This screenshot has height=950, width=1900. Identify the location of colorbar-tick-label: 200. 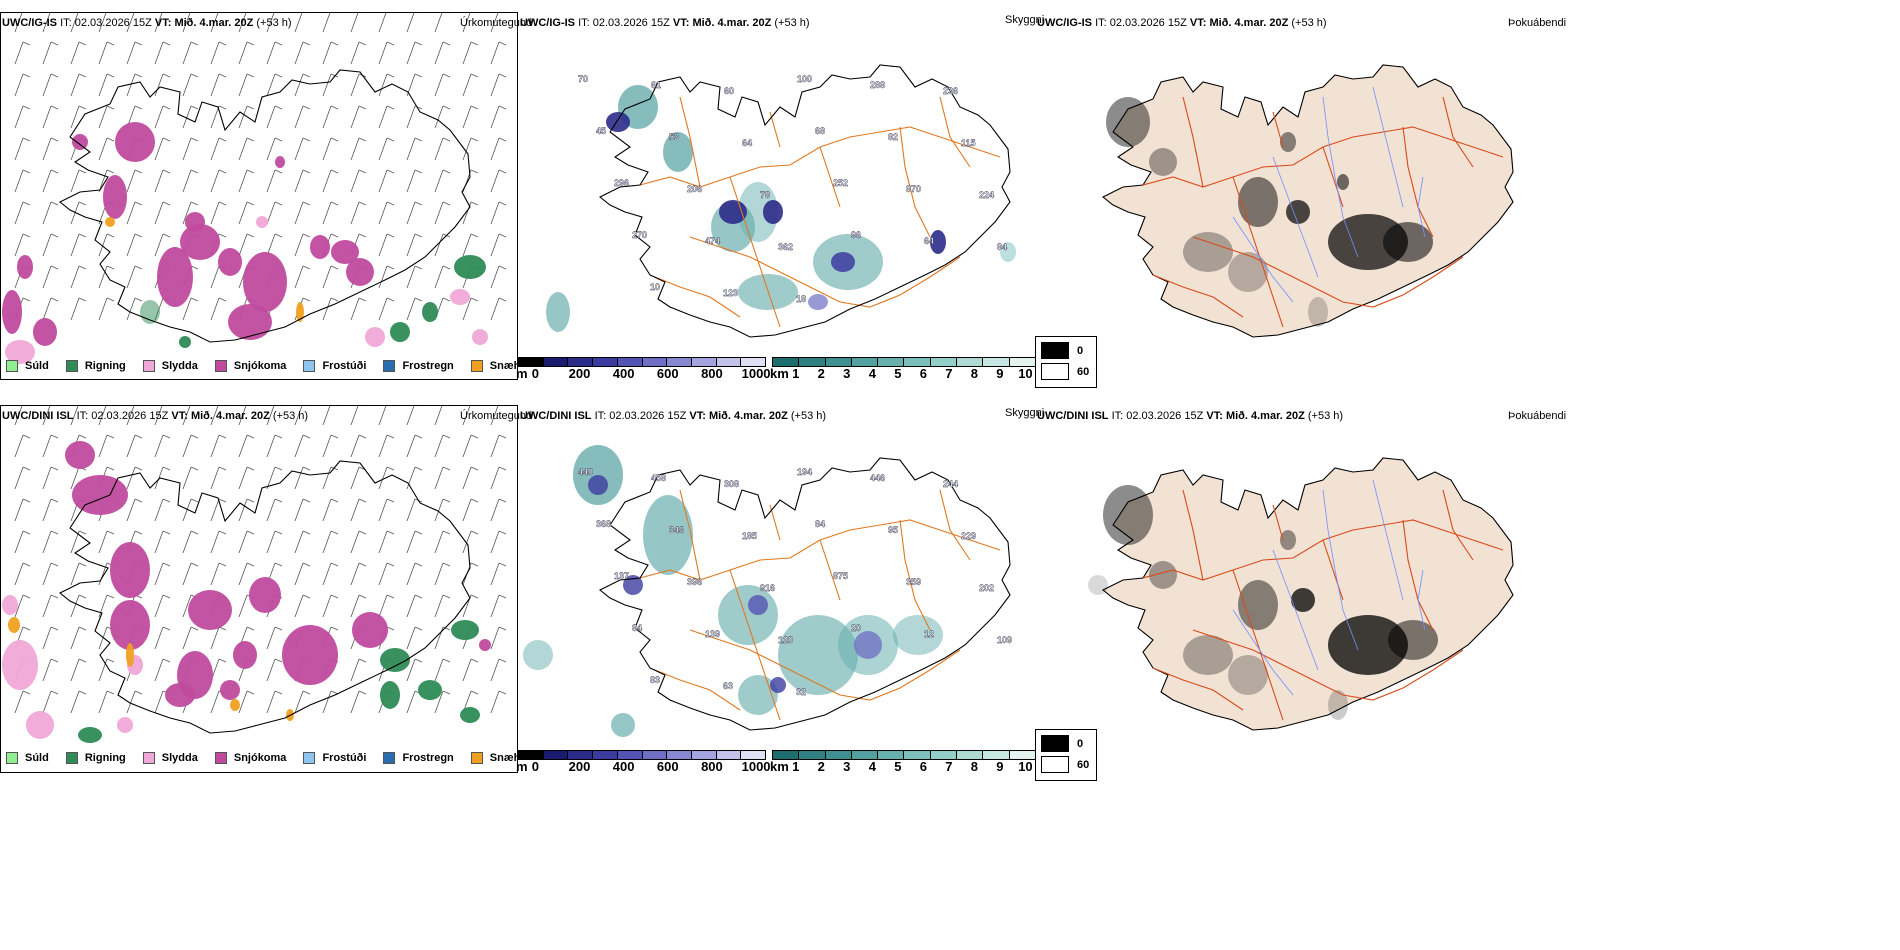
(579, 373).